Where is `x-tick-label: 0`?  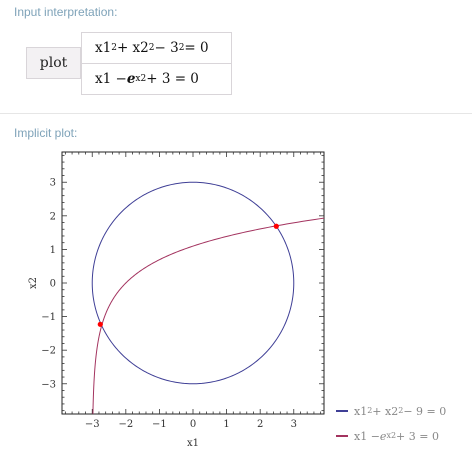
x-tick-label: 0 is located at coordinates (193, 424).